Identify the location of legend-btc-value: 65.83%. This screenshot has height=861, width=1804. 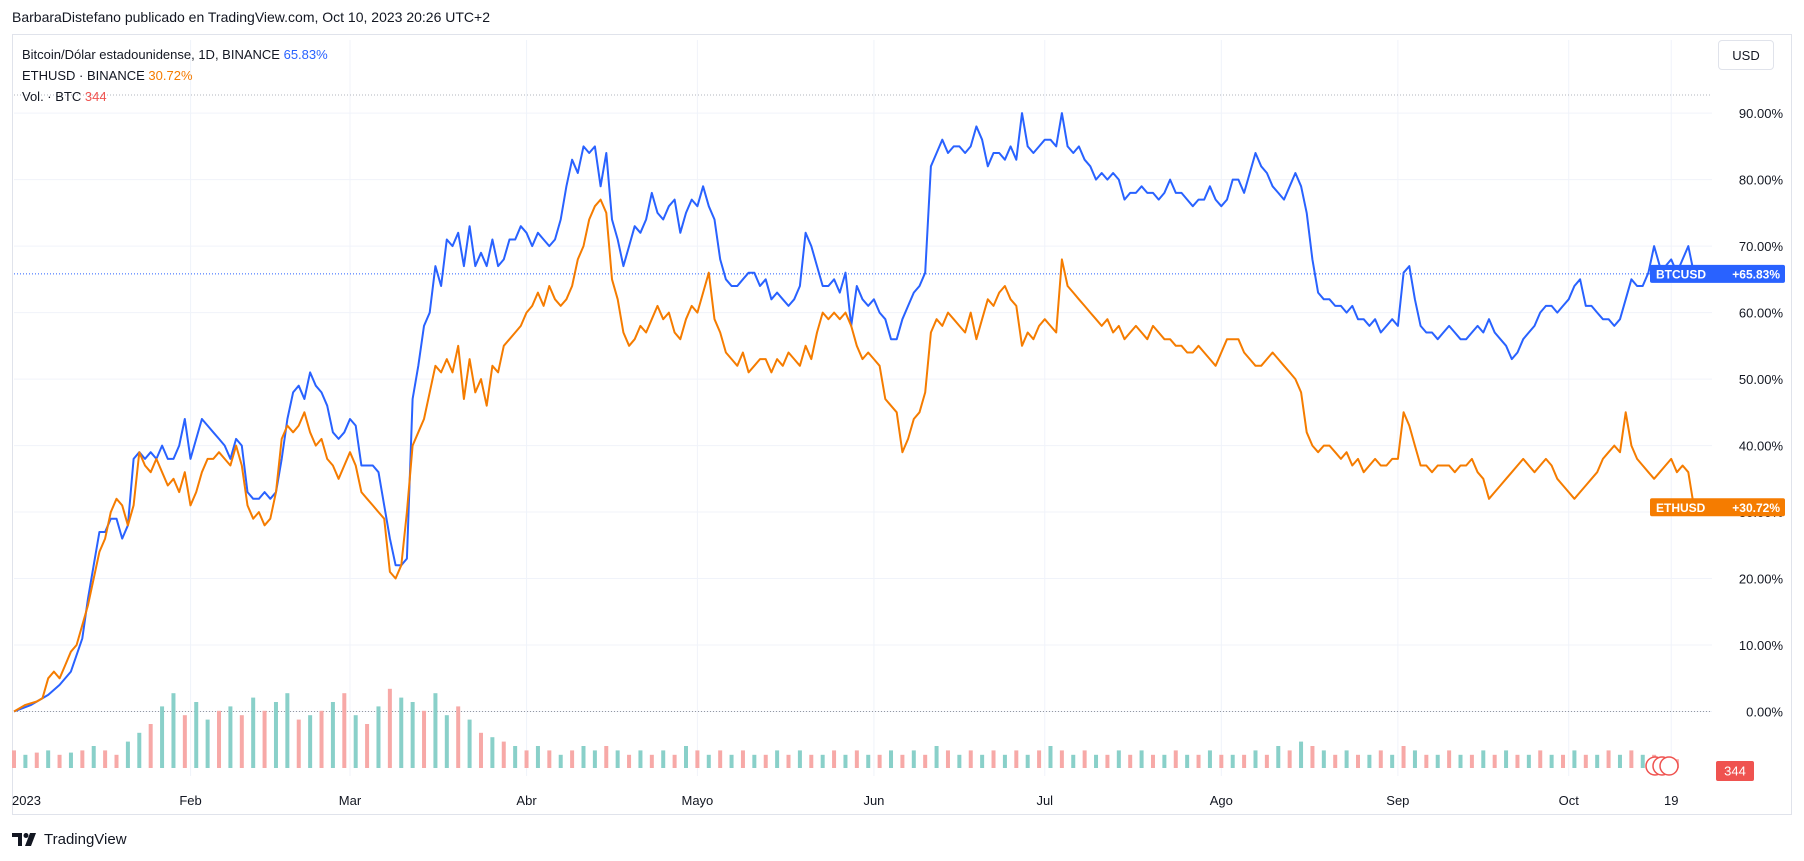
(305, 54).